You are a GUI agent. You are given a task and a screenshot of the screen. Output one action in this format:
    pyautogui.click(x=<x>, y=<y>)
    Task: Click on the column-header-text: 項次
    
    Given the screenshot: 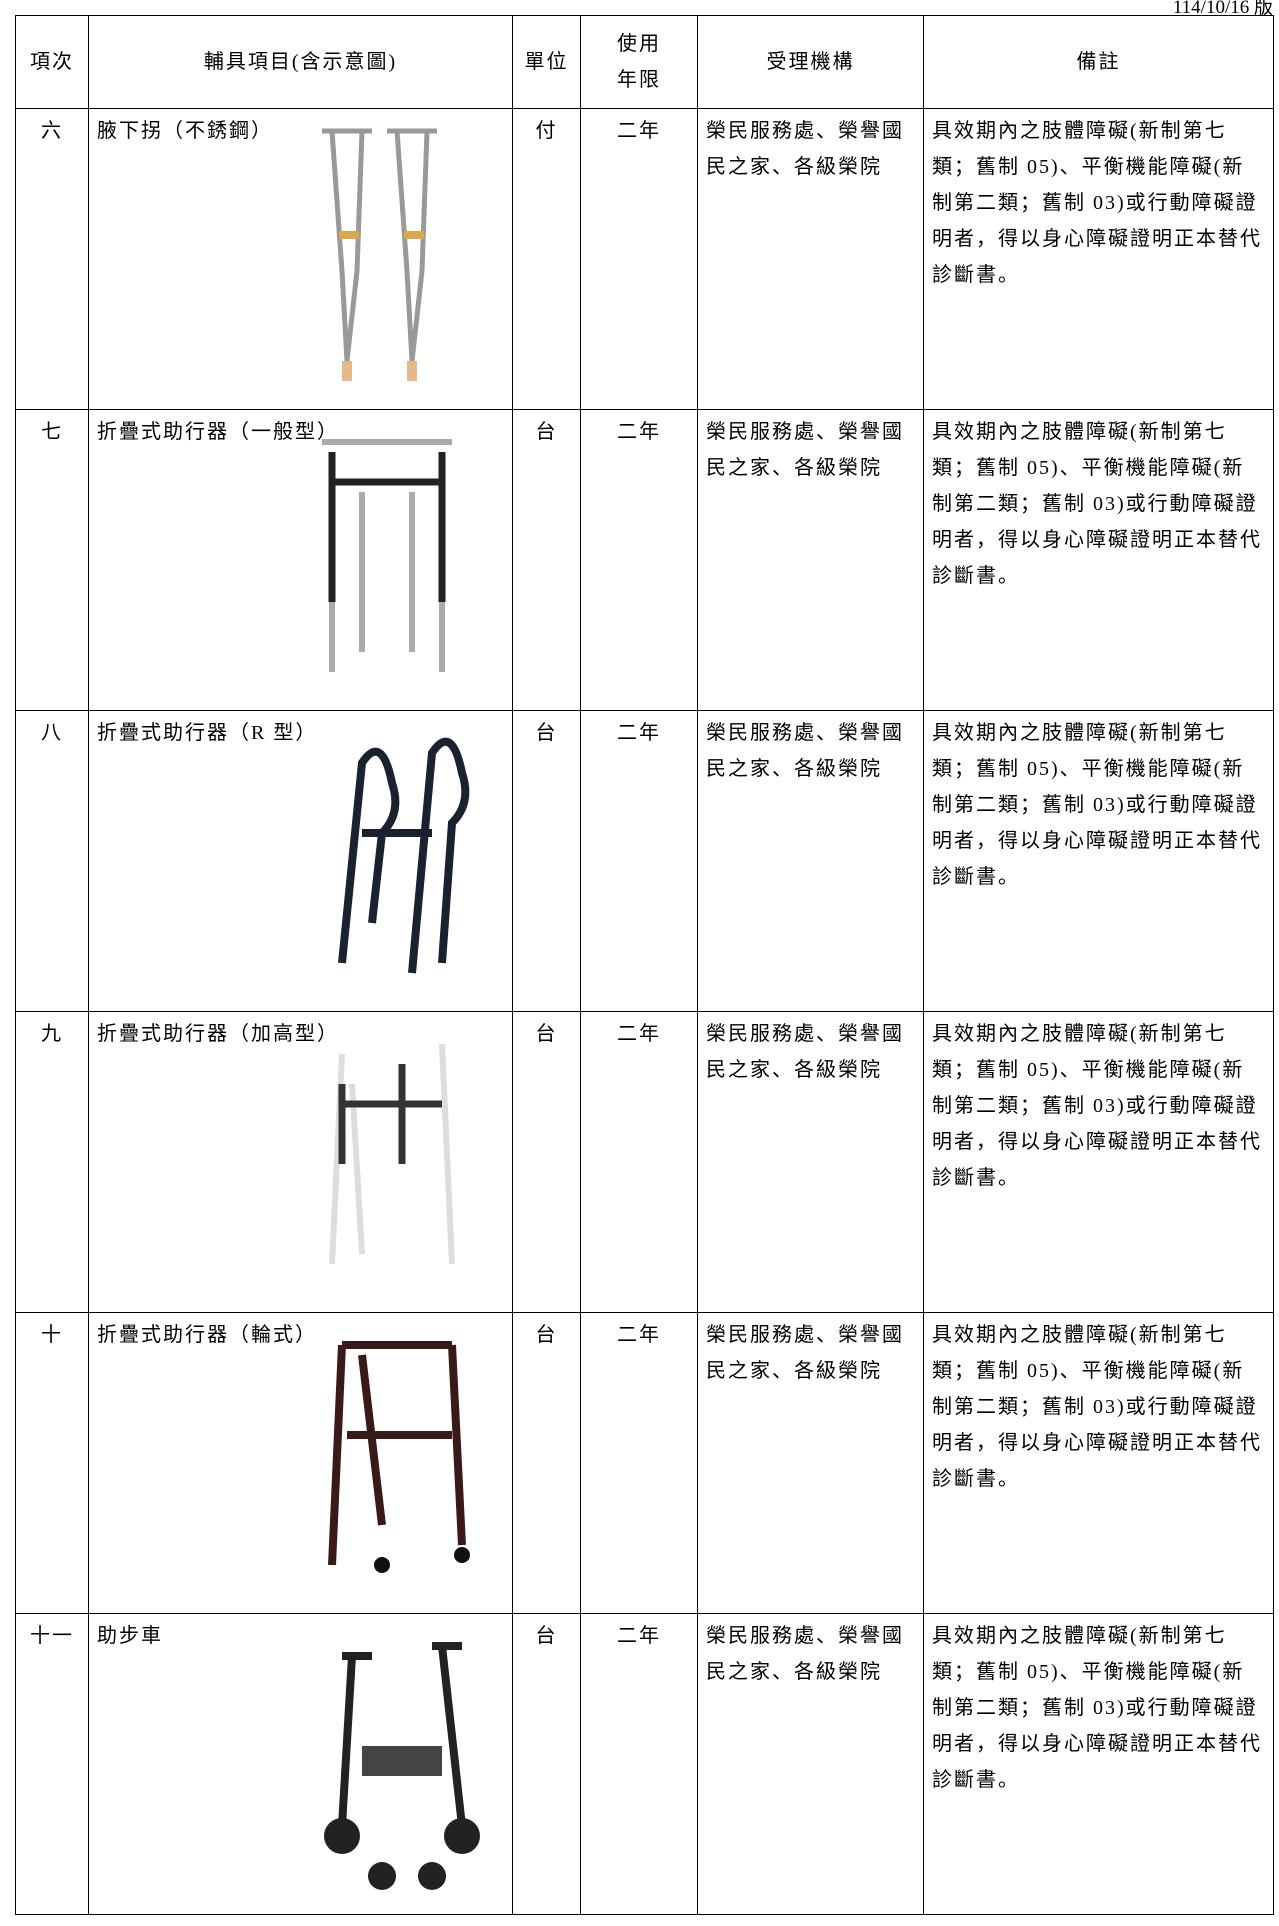 What is the action you would take?
    pyautogui.click(x=52, y=62)
    